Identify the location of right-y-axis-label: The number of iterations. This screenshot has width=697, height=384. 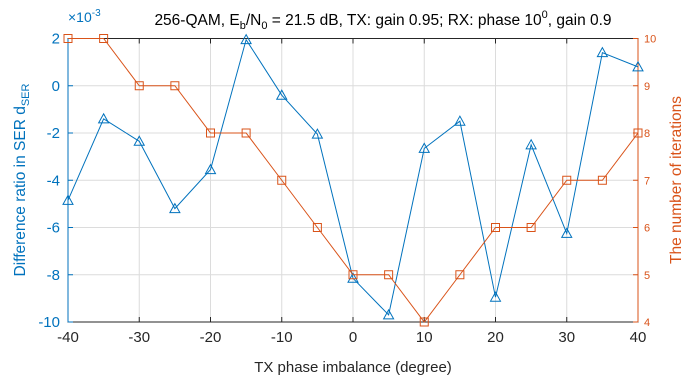
(676, 180).